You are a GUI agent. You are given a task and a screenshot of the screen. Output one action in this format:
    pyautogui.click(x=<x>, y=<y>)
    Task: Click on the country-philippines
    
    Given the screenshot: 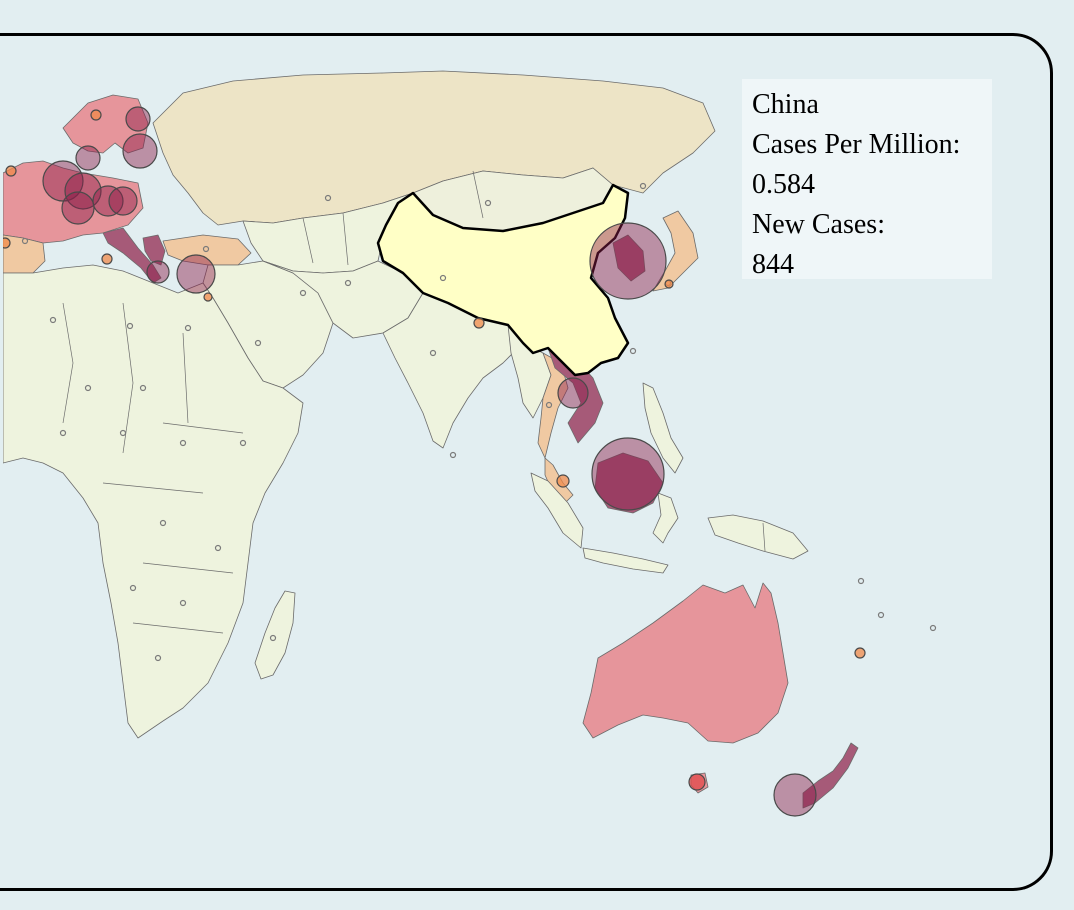 What is the action you would take?
    pyautogui.click(x=663, y=428)
    